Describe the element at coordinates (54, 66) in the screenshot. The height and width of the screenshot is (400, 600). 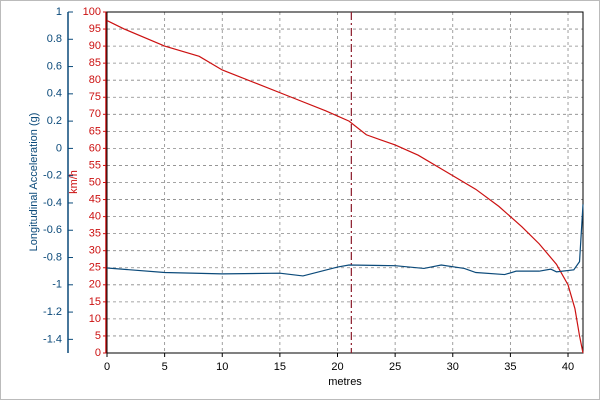
I see `y-tick-label: 0.6` at that location.